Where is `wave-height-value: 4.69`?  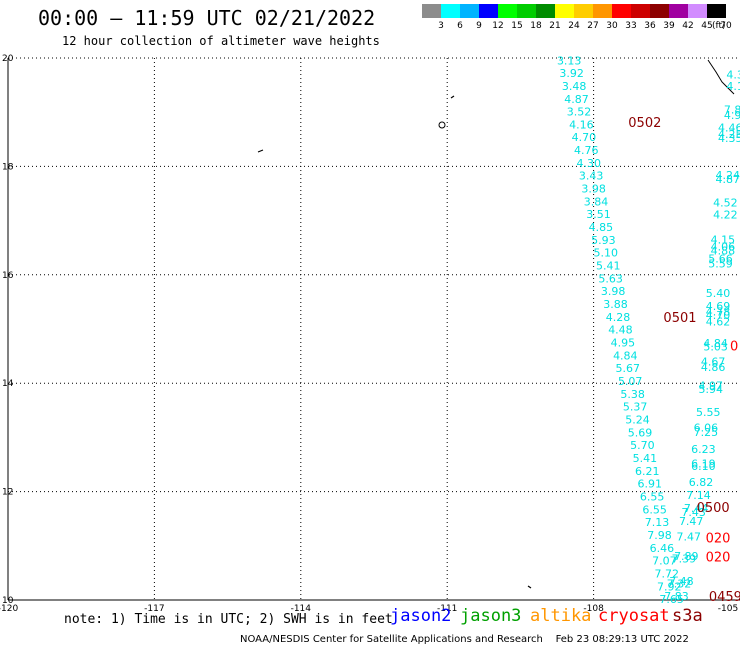 wave-height-value: 4.69 is located at coordinates (718, 306).